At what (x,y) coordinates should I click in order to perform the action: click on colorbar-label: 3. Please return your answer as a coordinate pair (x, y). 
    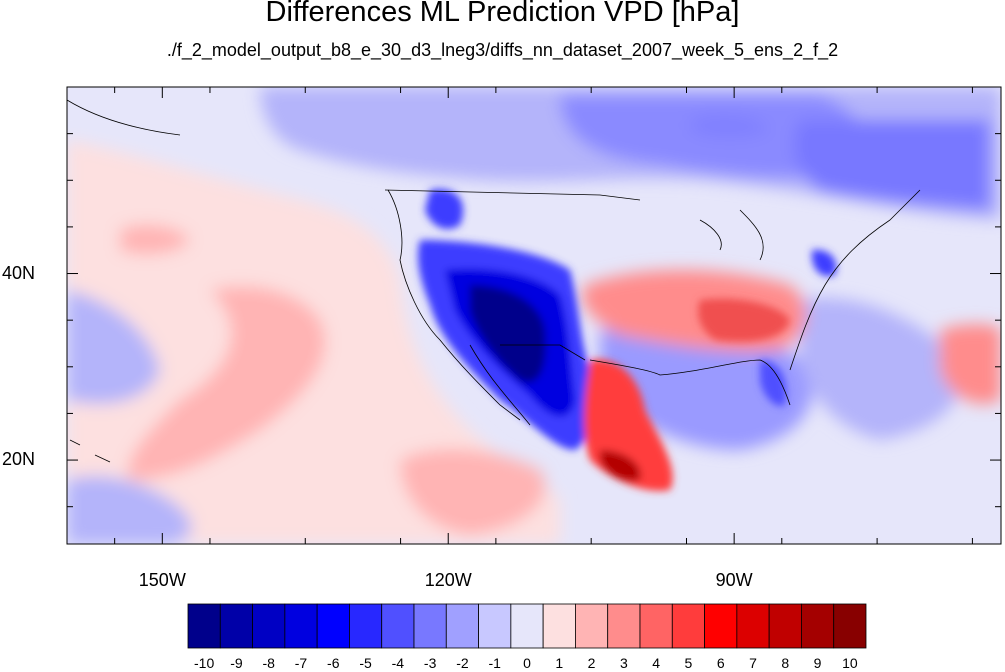
    Looking at the image, I should click on (624, 663).